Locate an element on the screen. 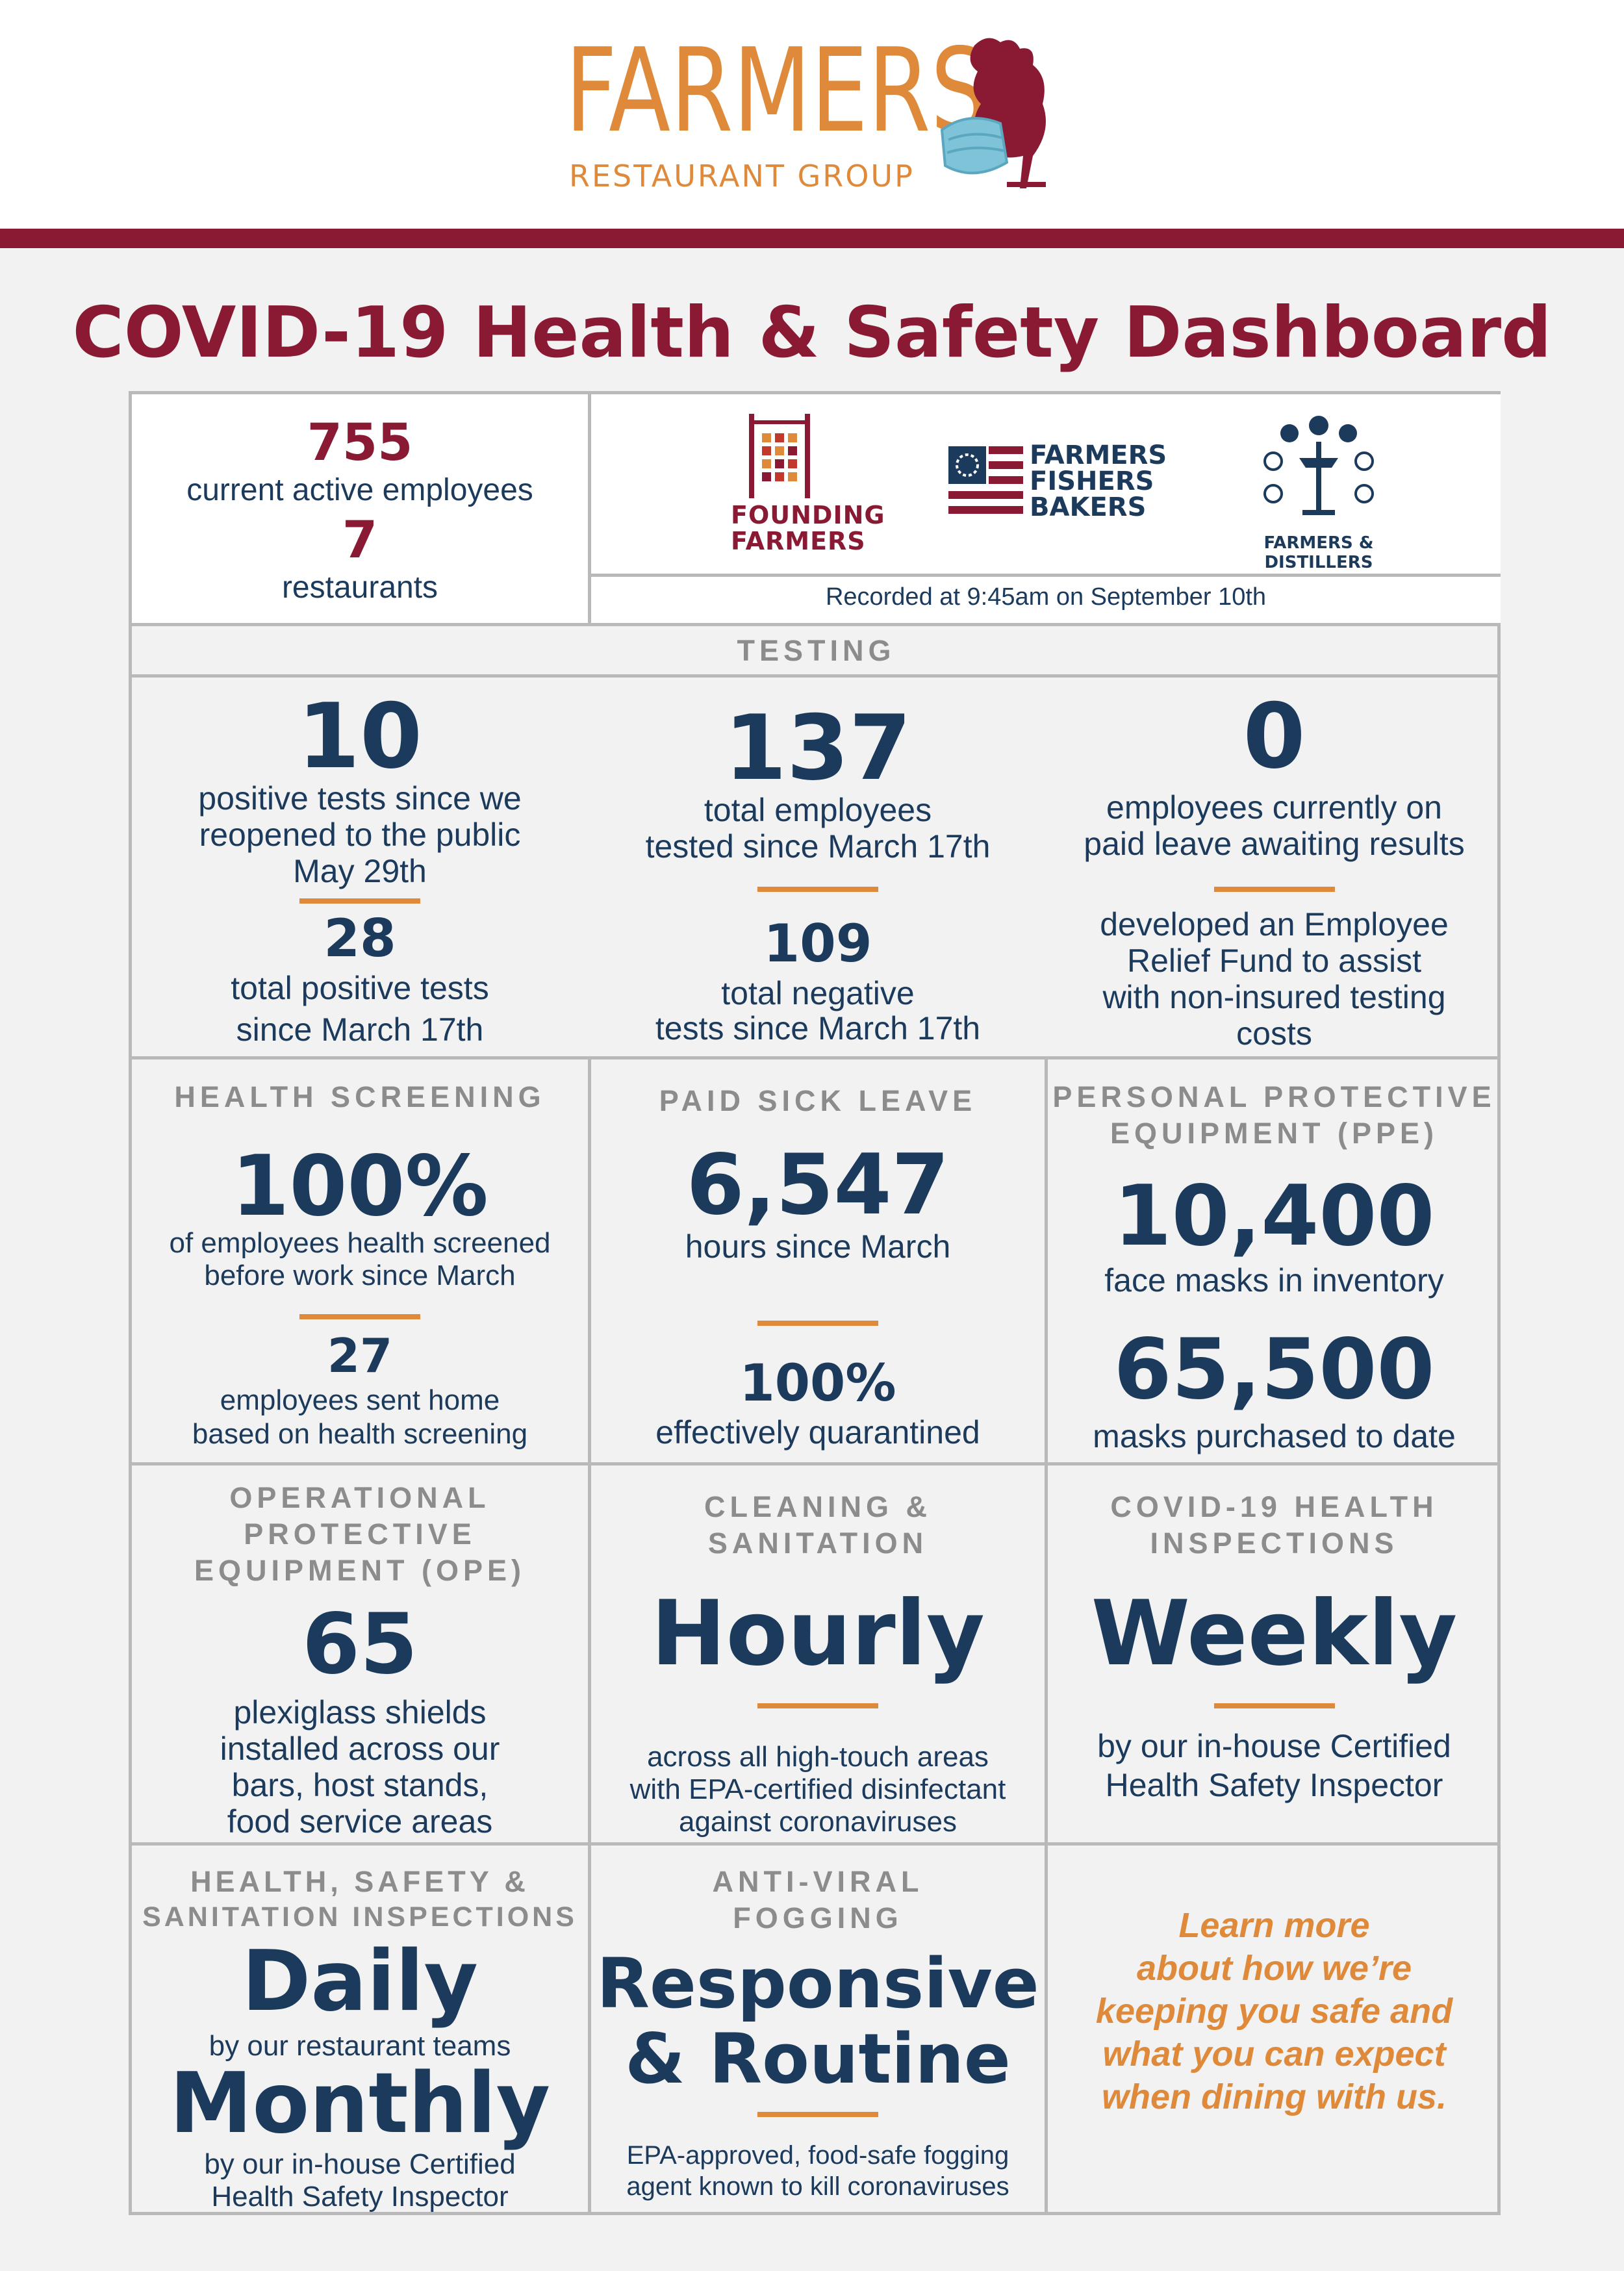 This screenshot has width=1624, height=2271. farmers-distillers-logo: FARMERS & DISTILLERS is located at coordinates (1319, 492).